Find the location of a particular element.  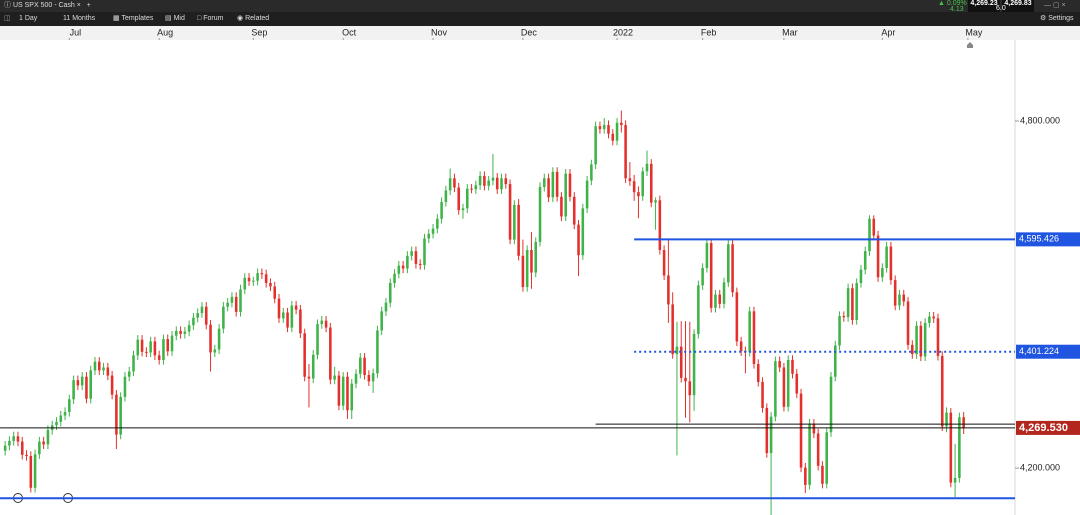

toolbar-button: □ Forum is located at coordinates (210, 18).